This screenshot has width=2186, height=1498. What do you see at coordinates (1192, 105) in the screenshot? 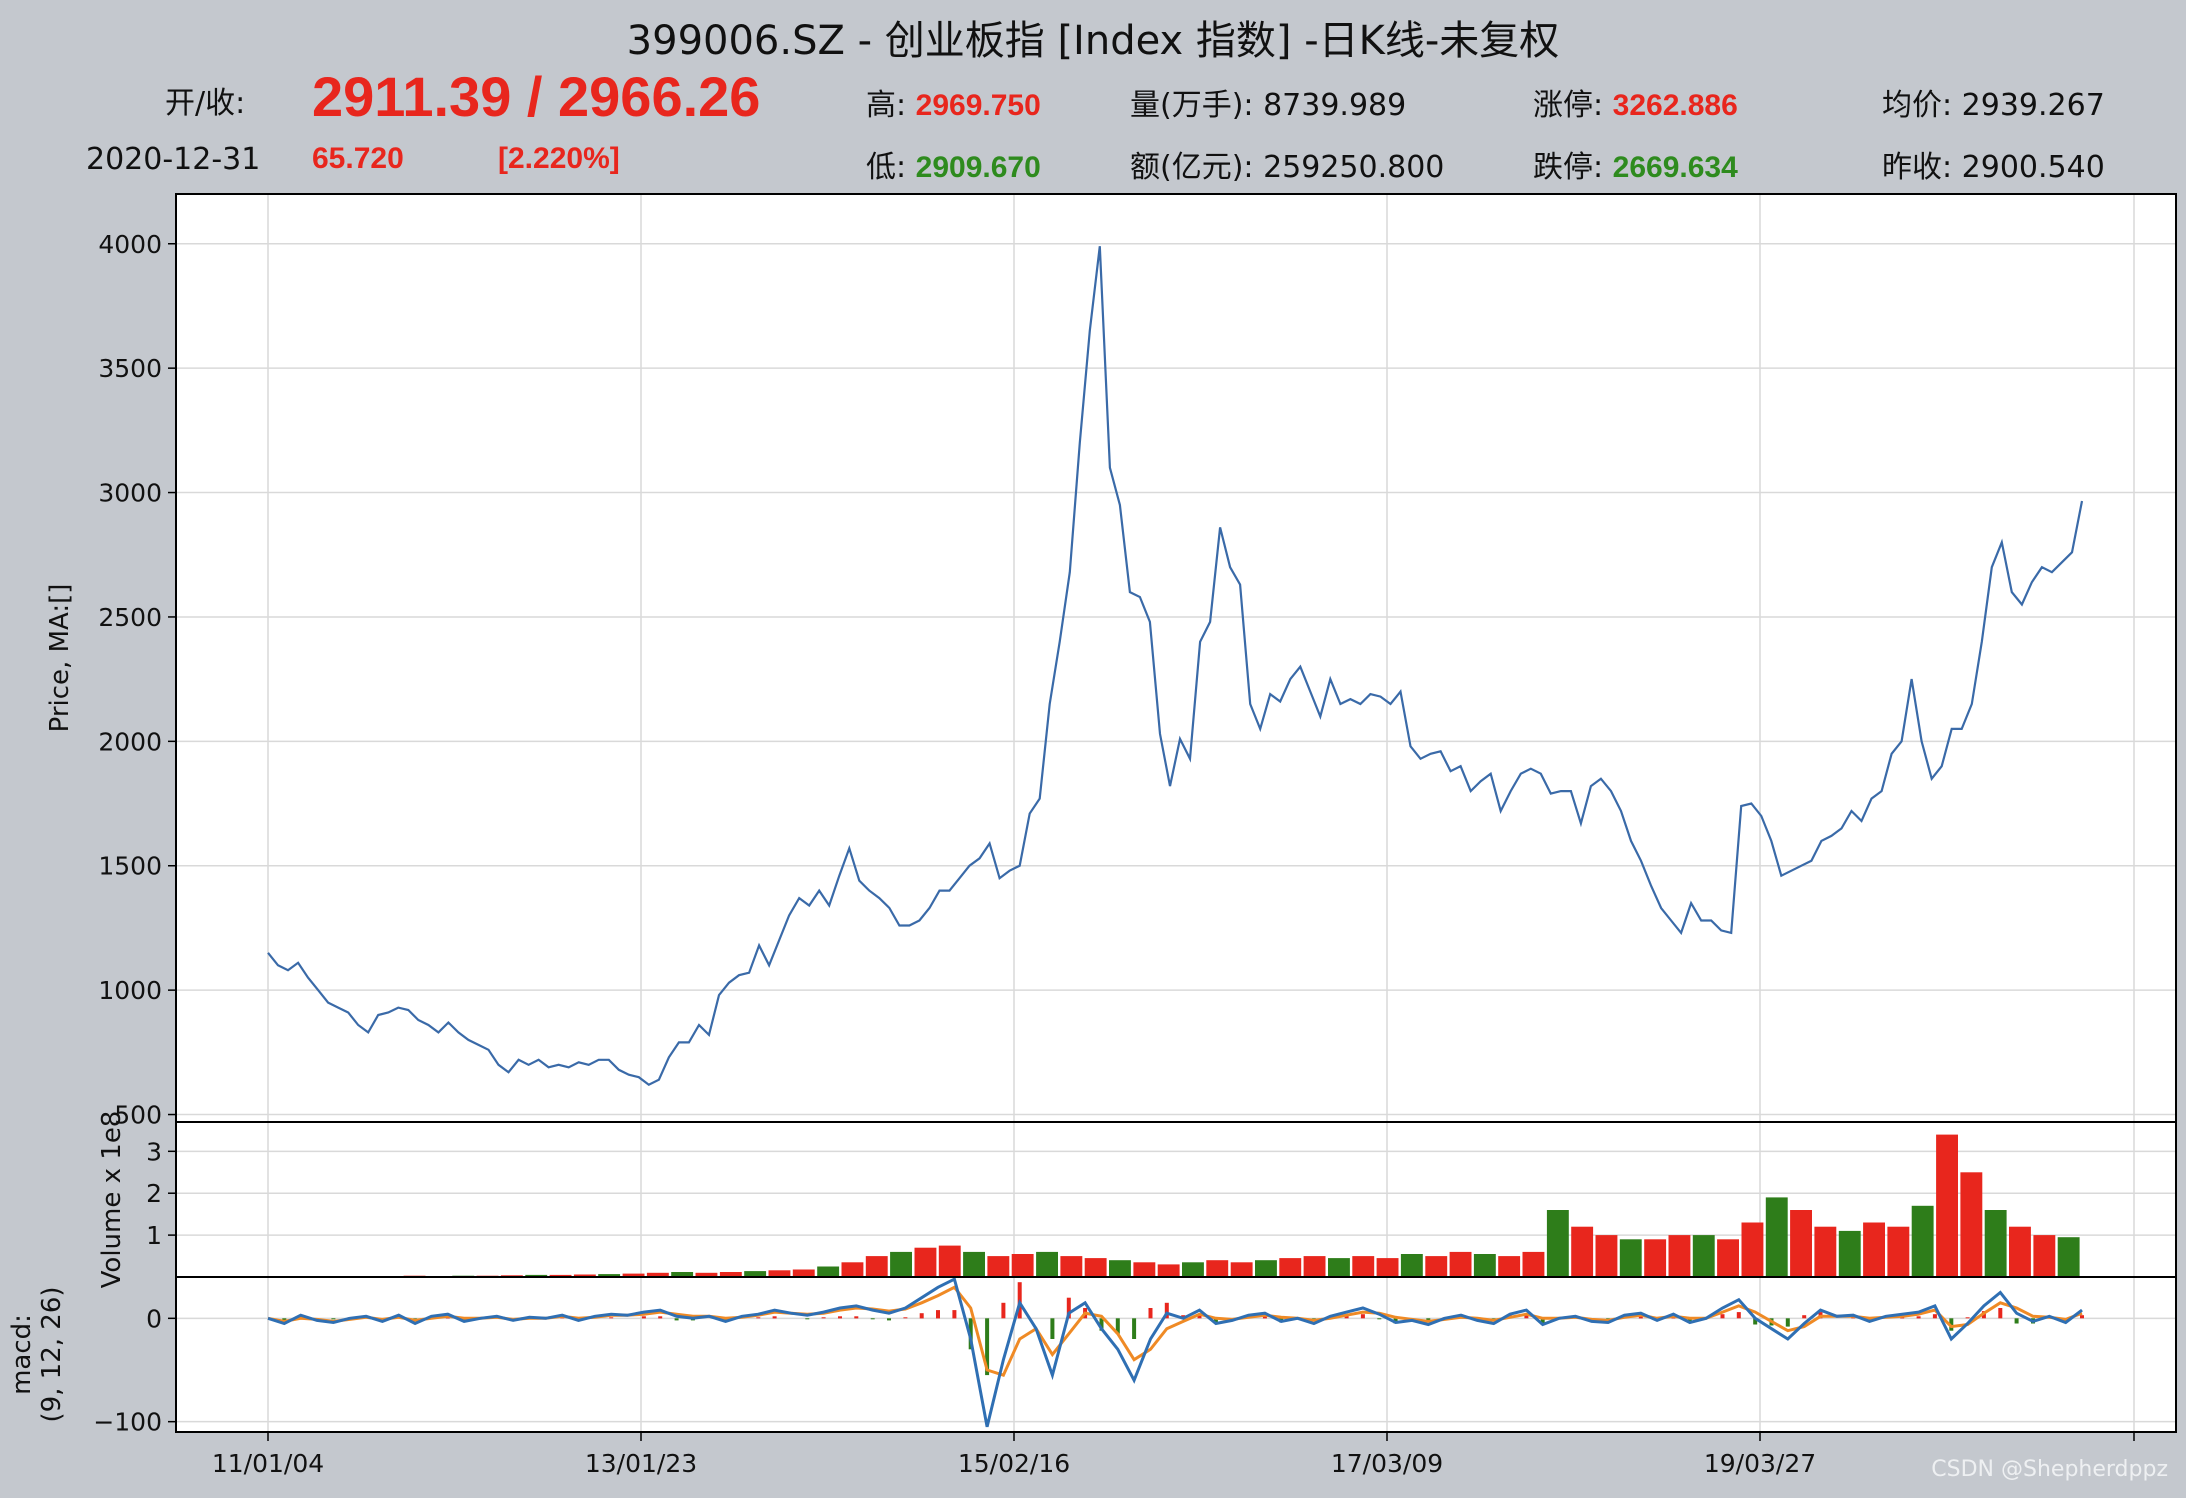
I see `volume-label-text: 量(万手):` at bounding box center [1192, 105].